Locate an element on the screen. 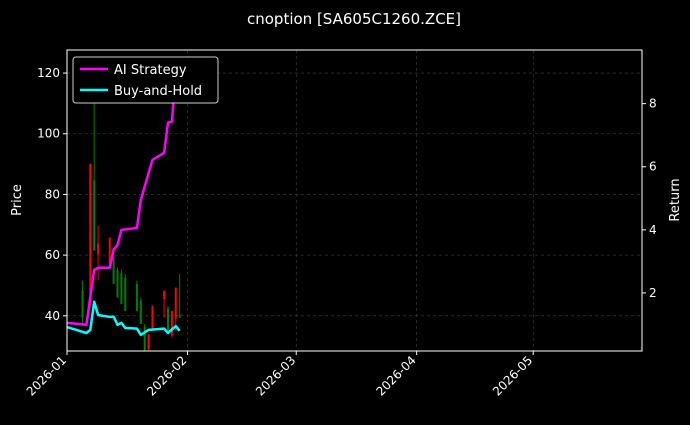 This screenshot has height=425, width=690. x-tick-label: 2026-04 is located at coordinates (395, 375).